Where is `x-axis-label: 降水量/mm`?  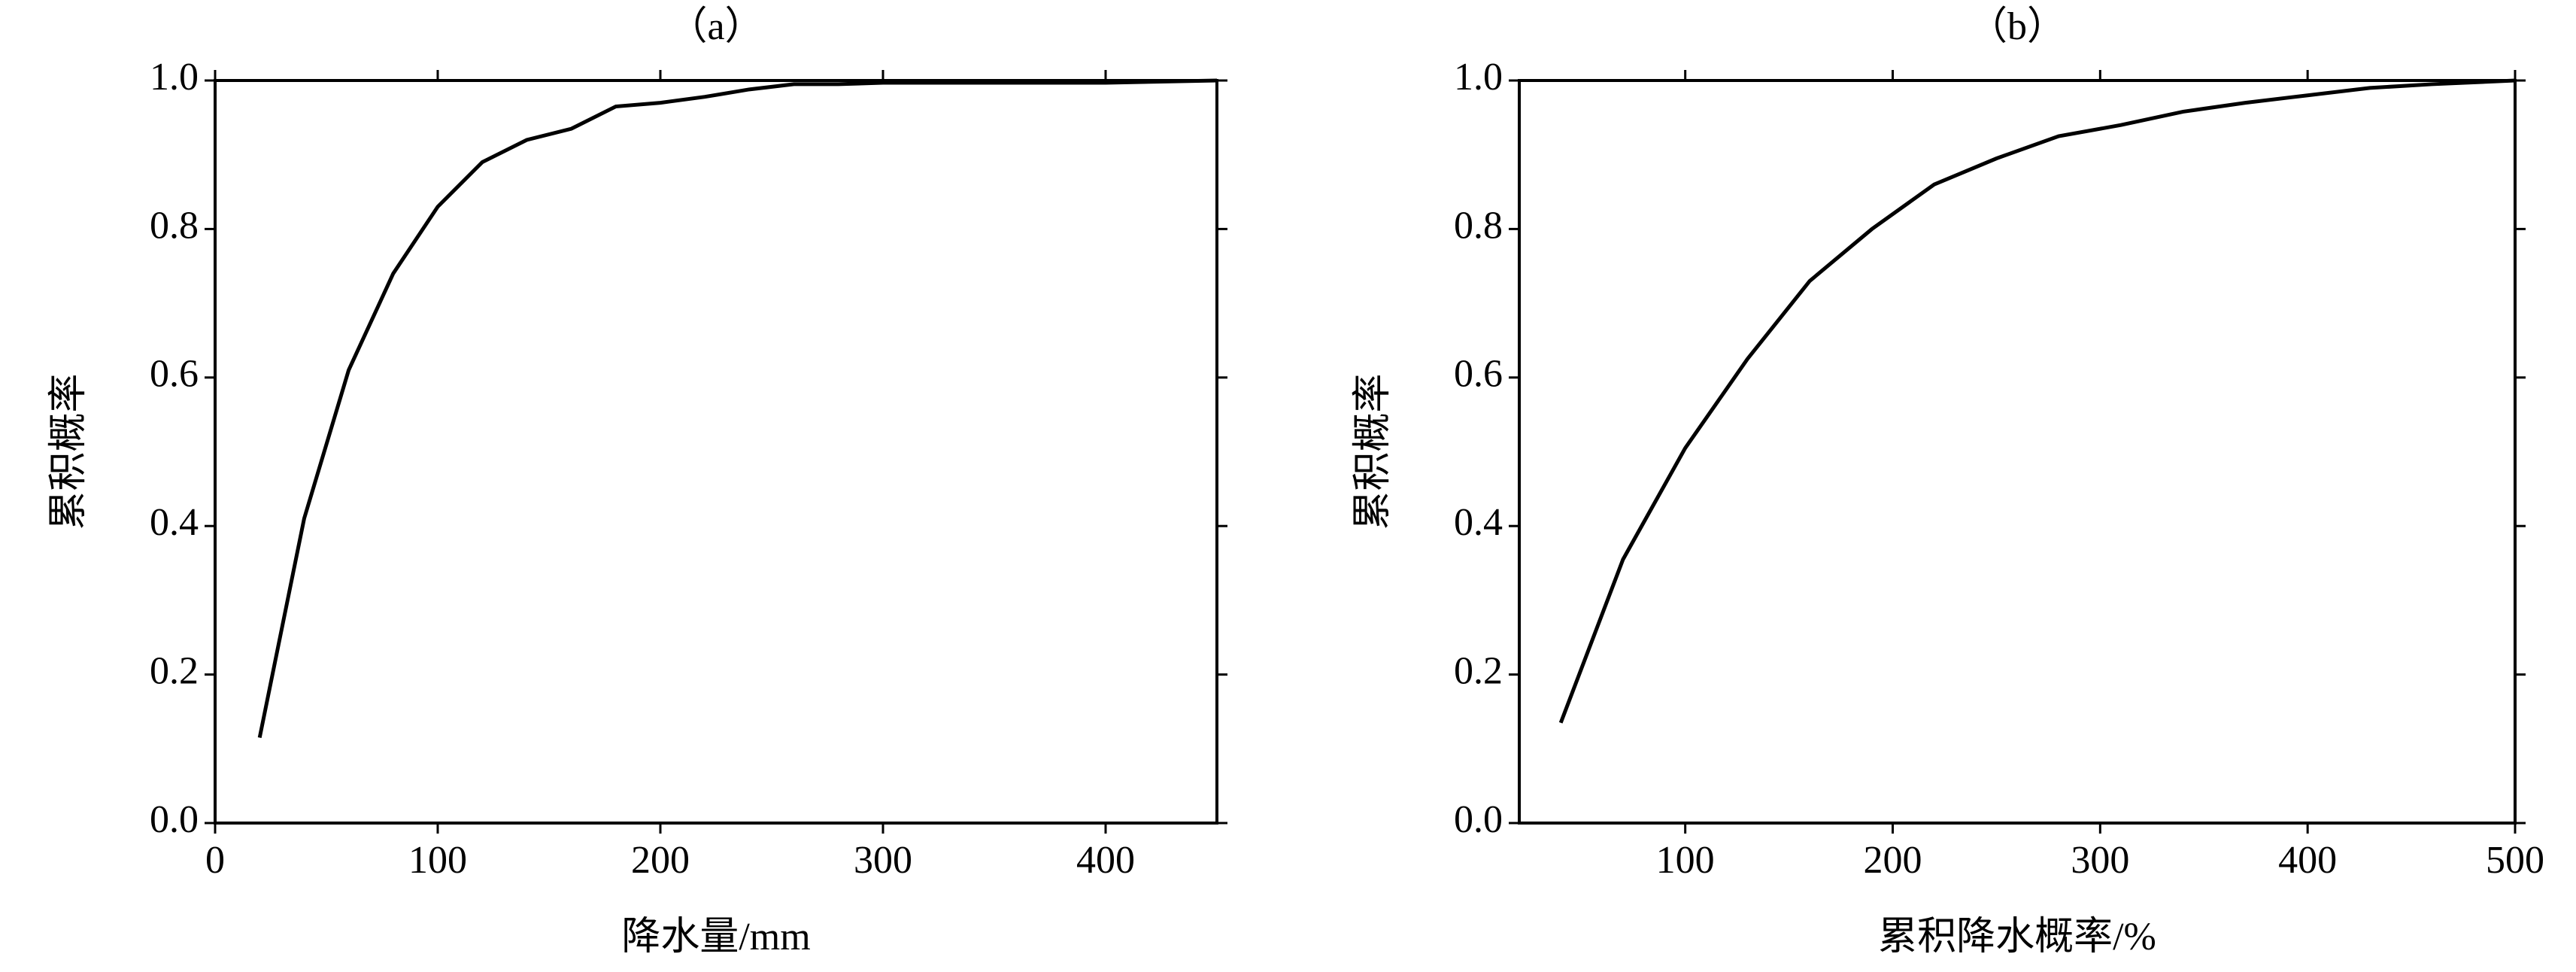 x-axis-label: 降水量/mm is located at coordinates (715, 937).